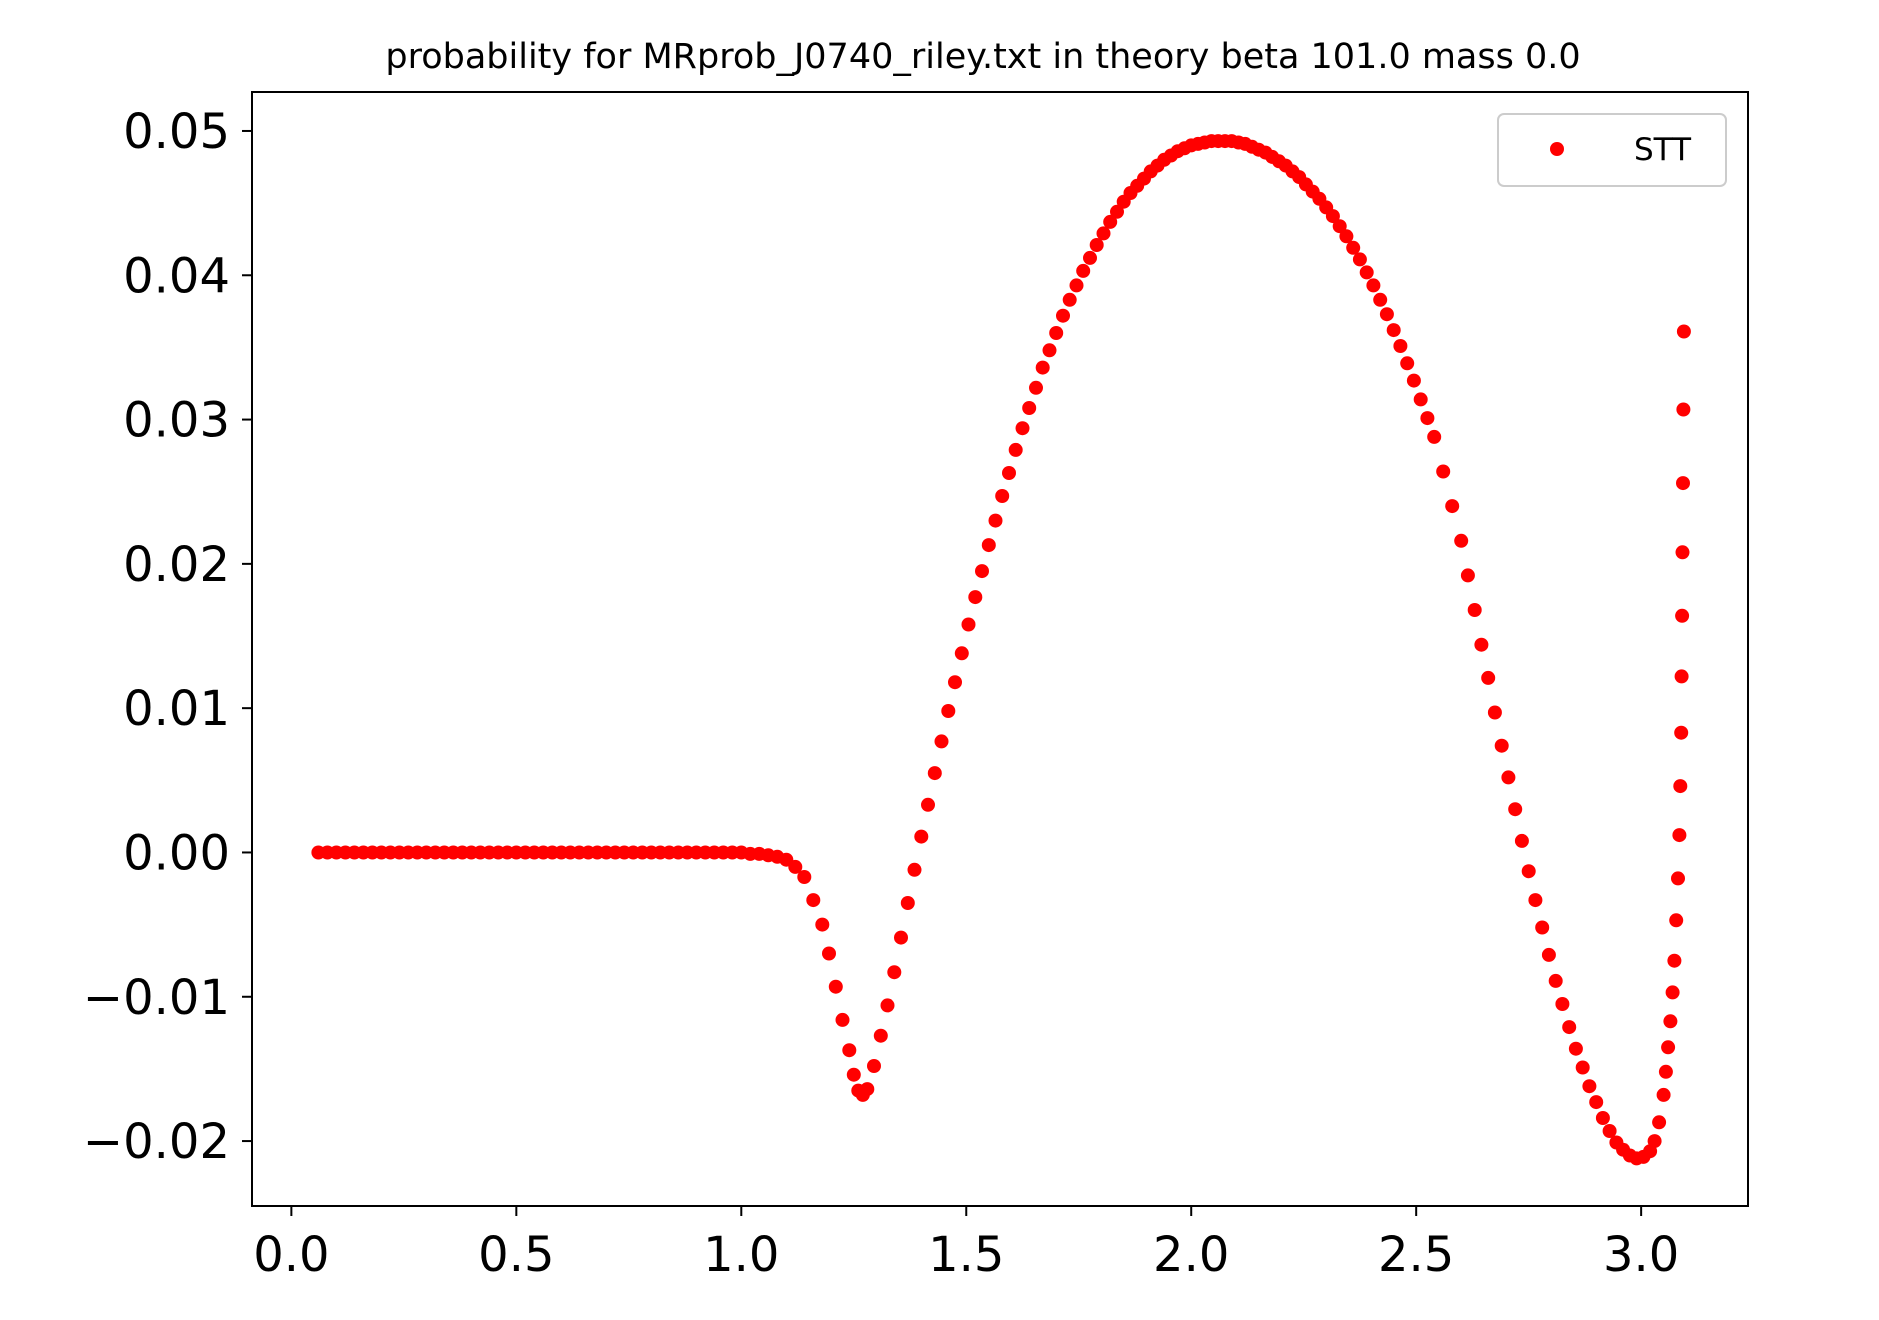 The height and width of the screenshot is (1320, 1879). Describe the element at coordinates (176, 853) in the screenshot. I see `y-tick-label: 0.00` at that location.